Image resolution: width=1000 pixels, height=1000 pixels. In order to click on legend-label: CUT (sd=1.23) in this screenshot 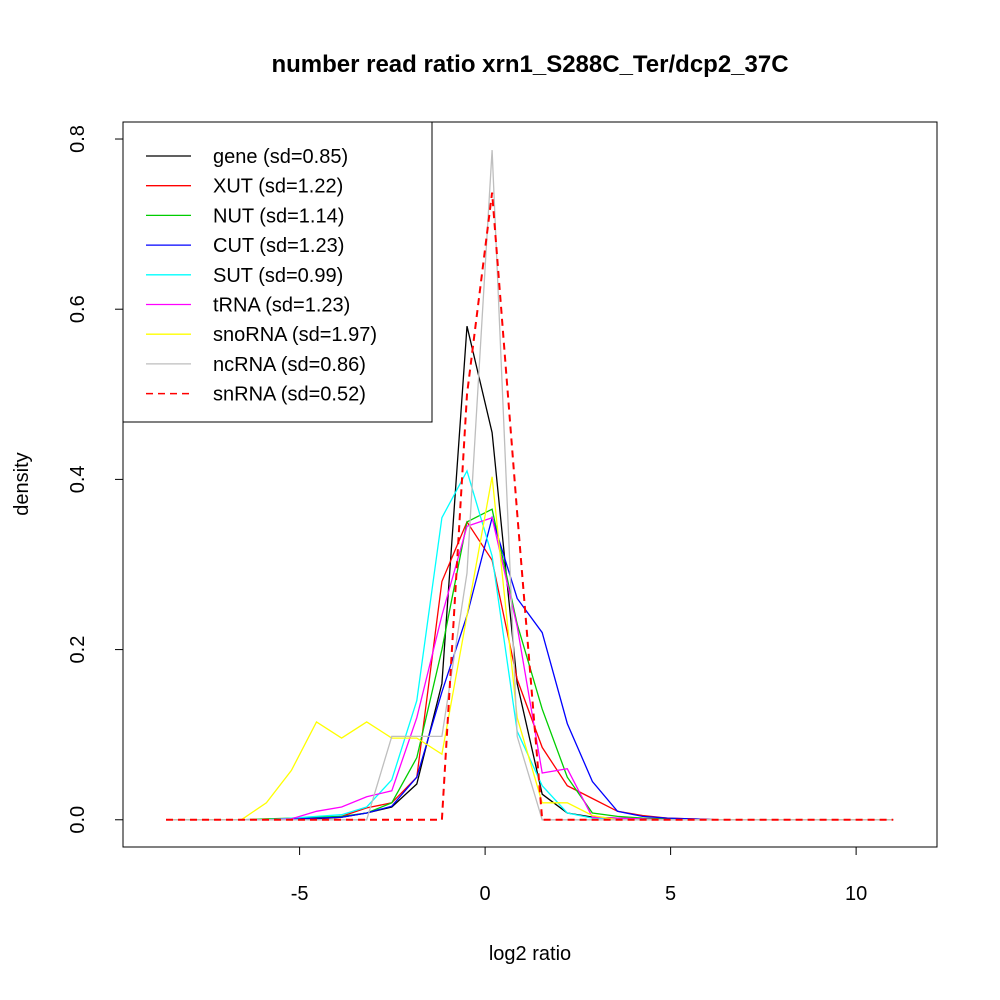, I will do `click(278, 246)`.